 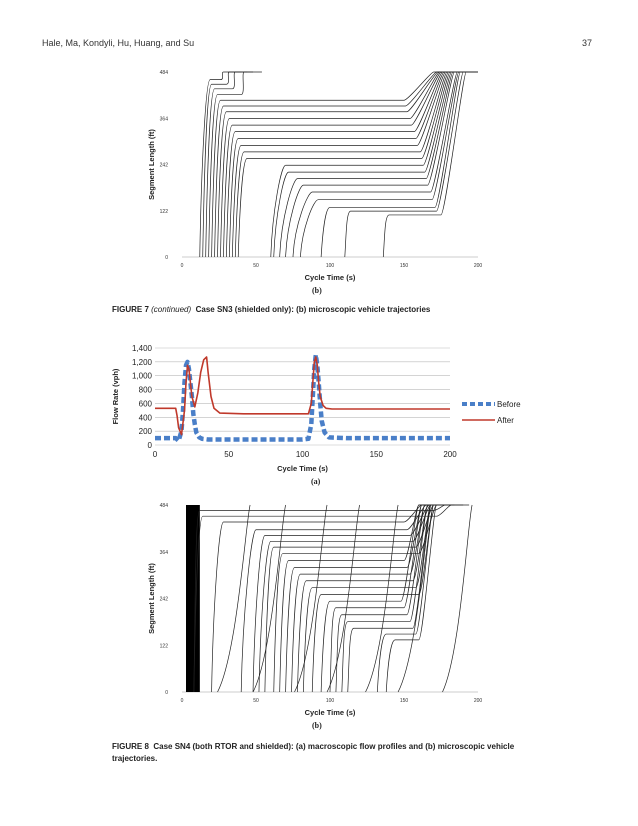 I want to click on running-header-authors: Hale, Ma, Kondyli, Hu, Huang, and Su, so click(x=118, y=43).